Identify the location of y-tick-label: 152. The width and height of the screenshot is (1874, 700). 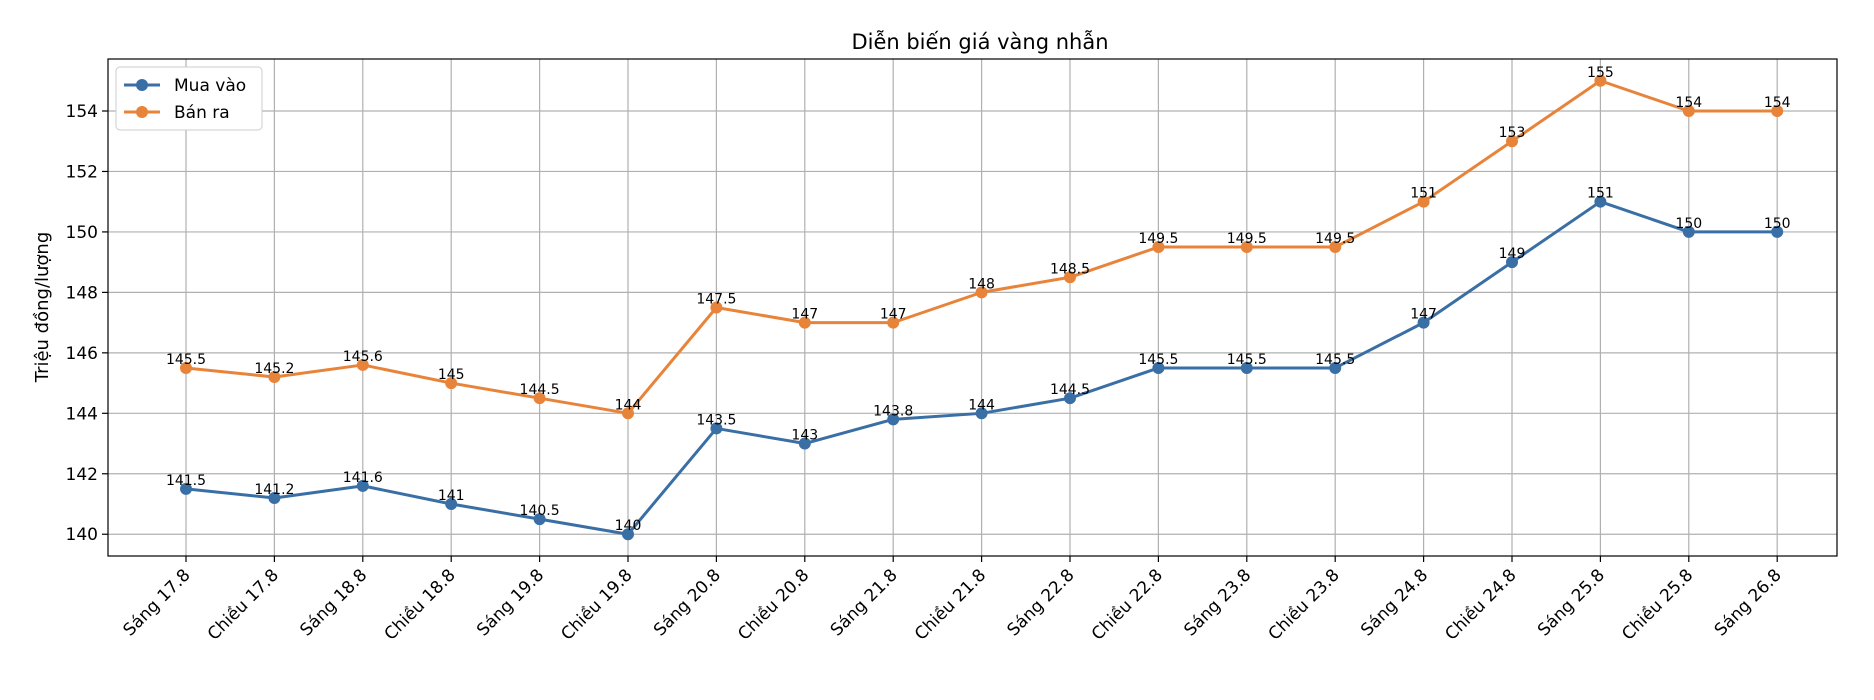
(82, 172).